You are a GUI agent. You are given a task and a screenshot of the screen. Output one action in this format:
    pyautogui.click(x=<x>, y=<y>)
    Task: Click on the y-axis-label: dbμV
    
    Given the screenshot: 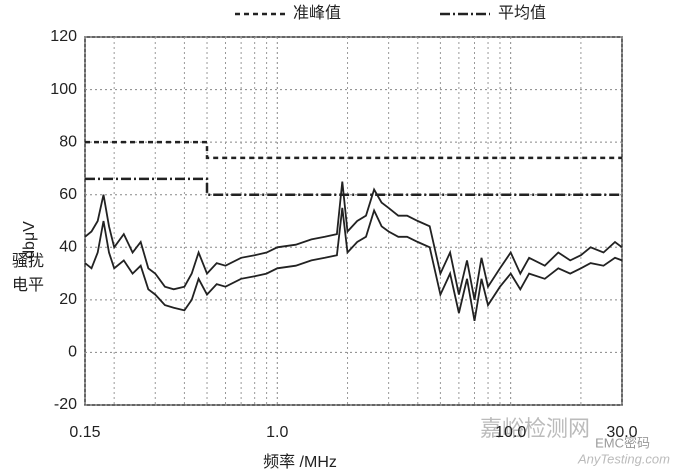 What is the action you would take?
    pyautogui.click(x=29, y=240)
    